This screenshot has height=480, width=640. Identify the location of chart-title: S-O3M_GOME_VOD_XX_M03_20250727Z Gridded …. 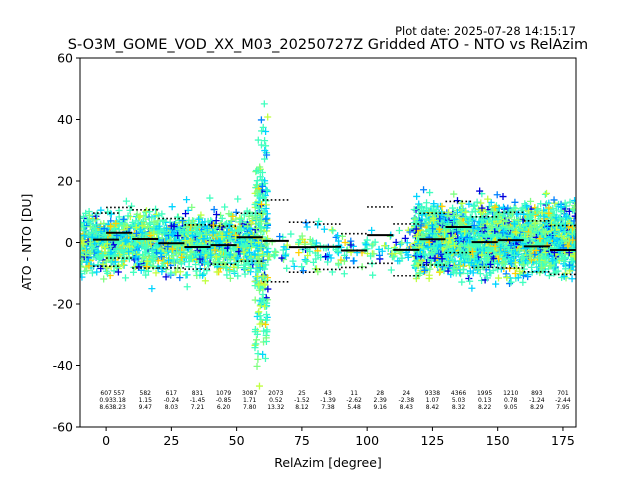
(328, 45).